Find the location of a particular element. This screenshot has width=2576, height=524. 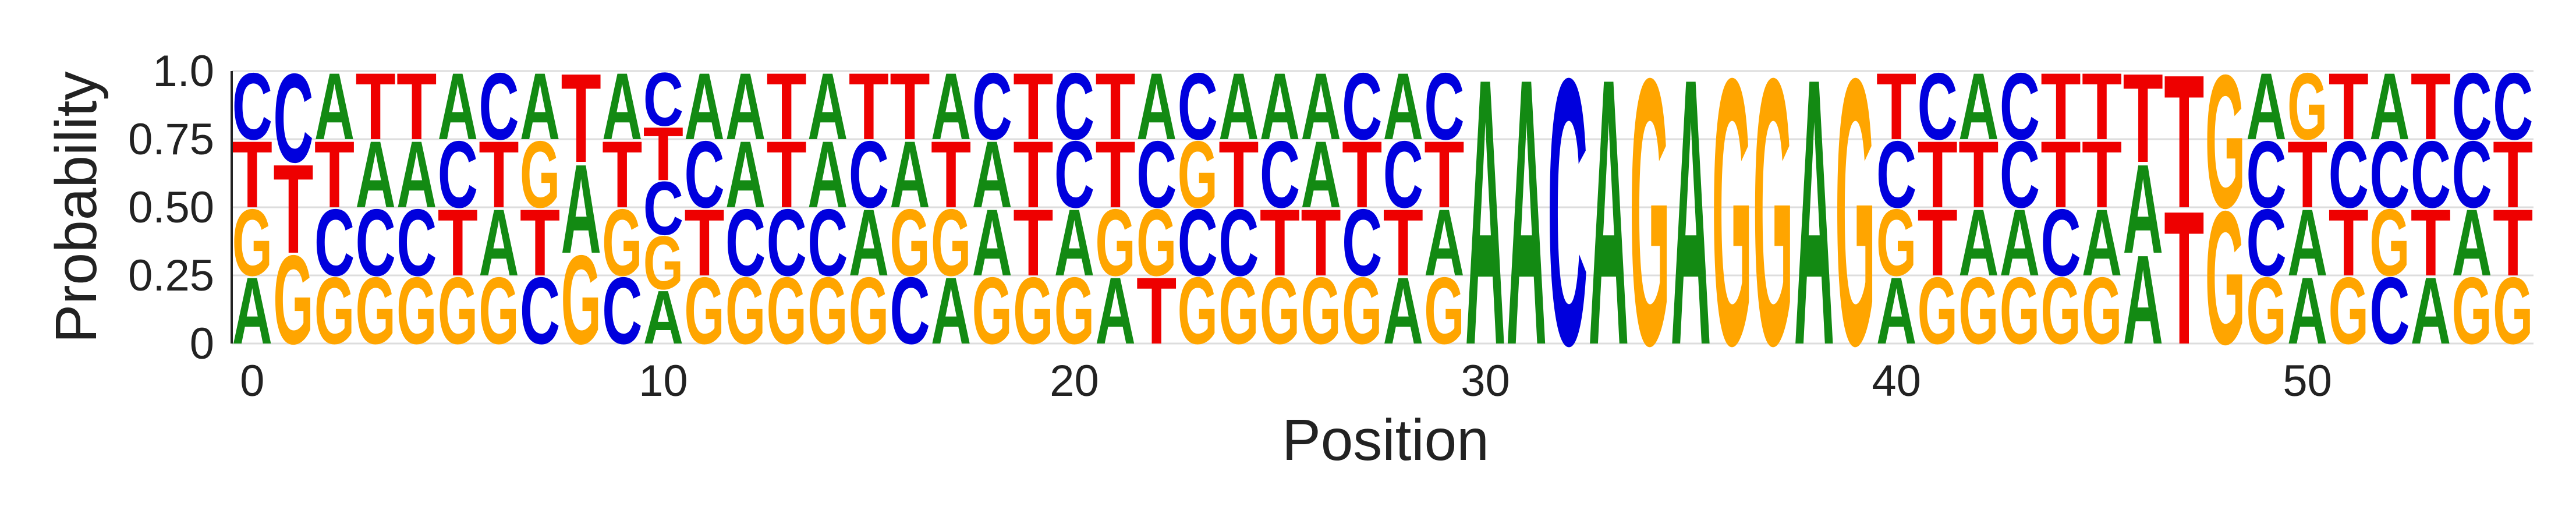

x-tick-label: 0 is located at coordinates (252, 381).